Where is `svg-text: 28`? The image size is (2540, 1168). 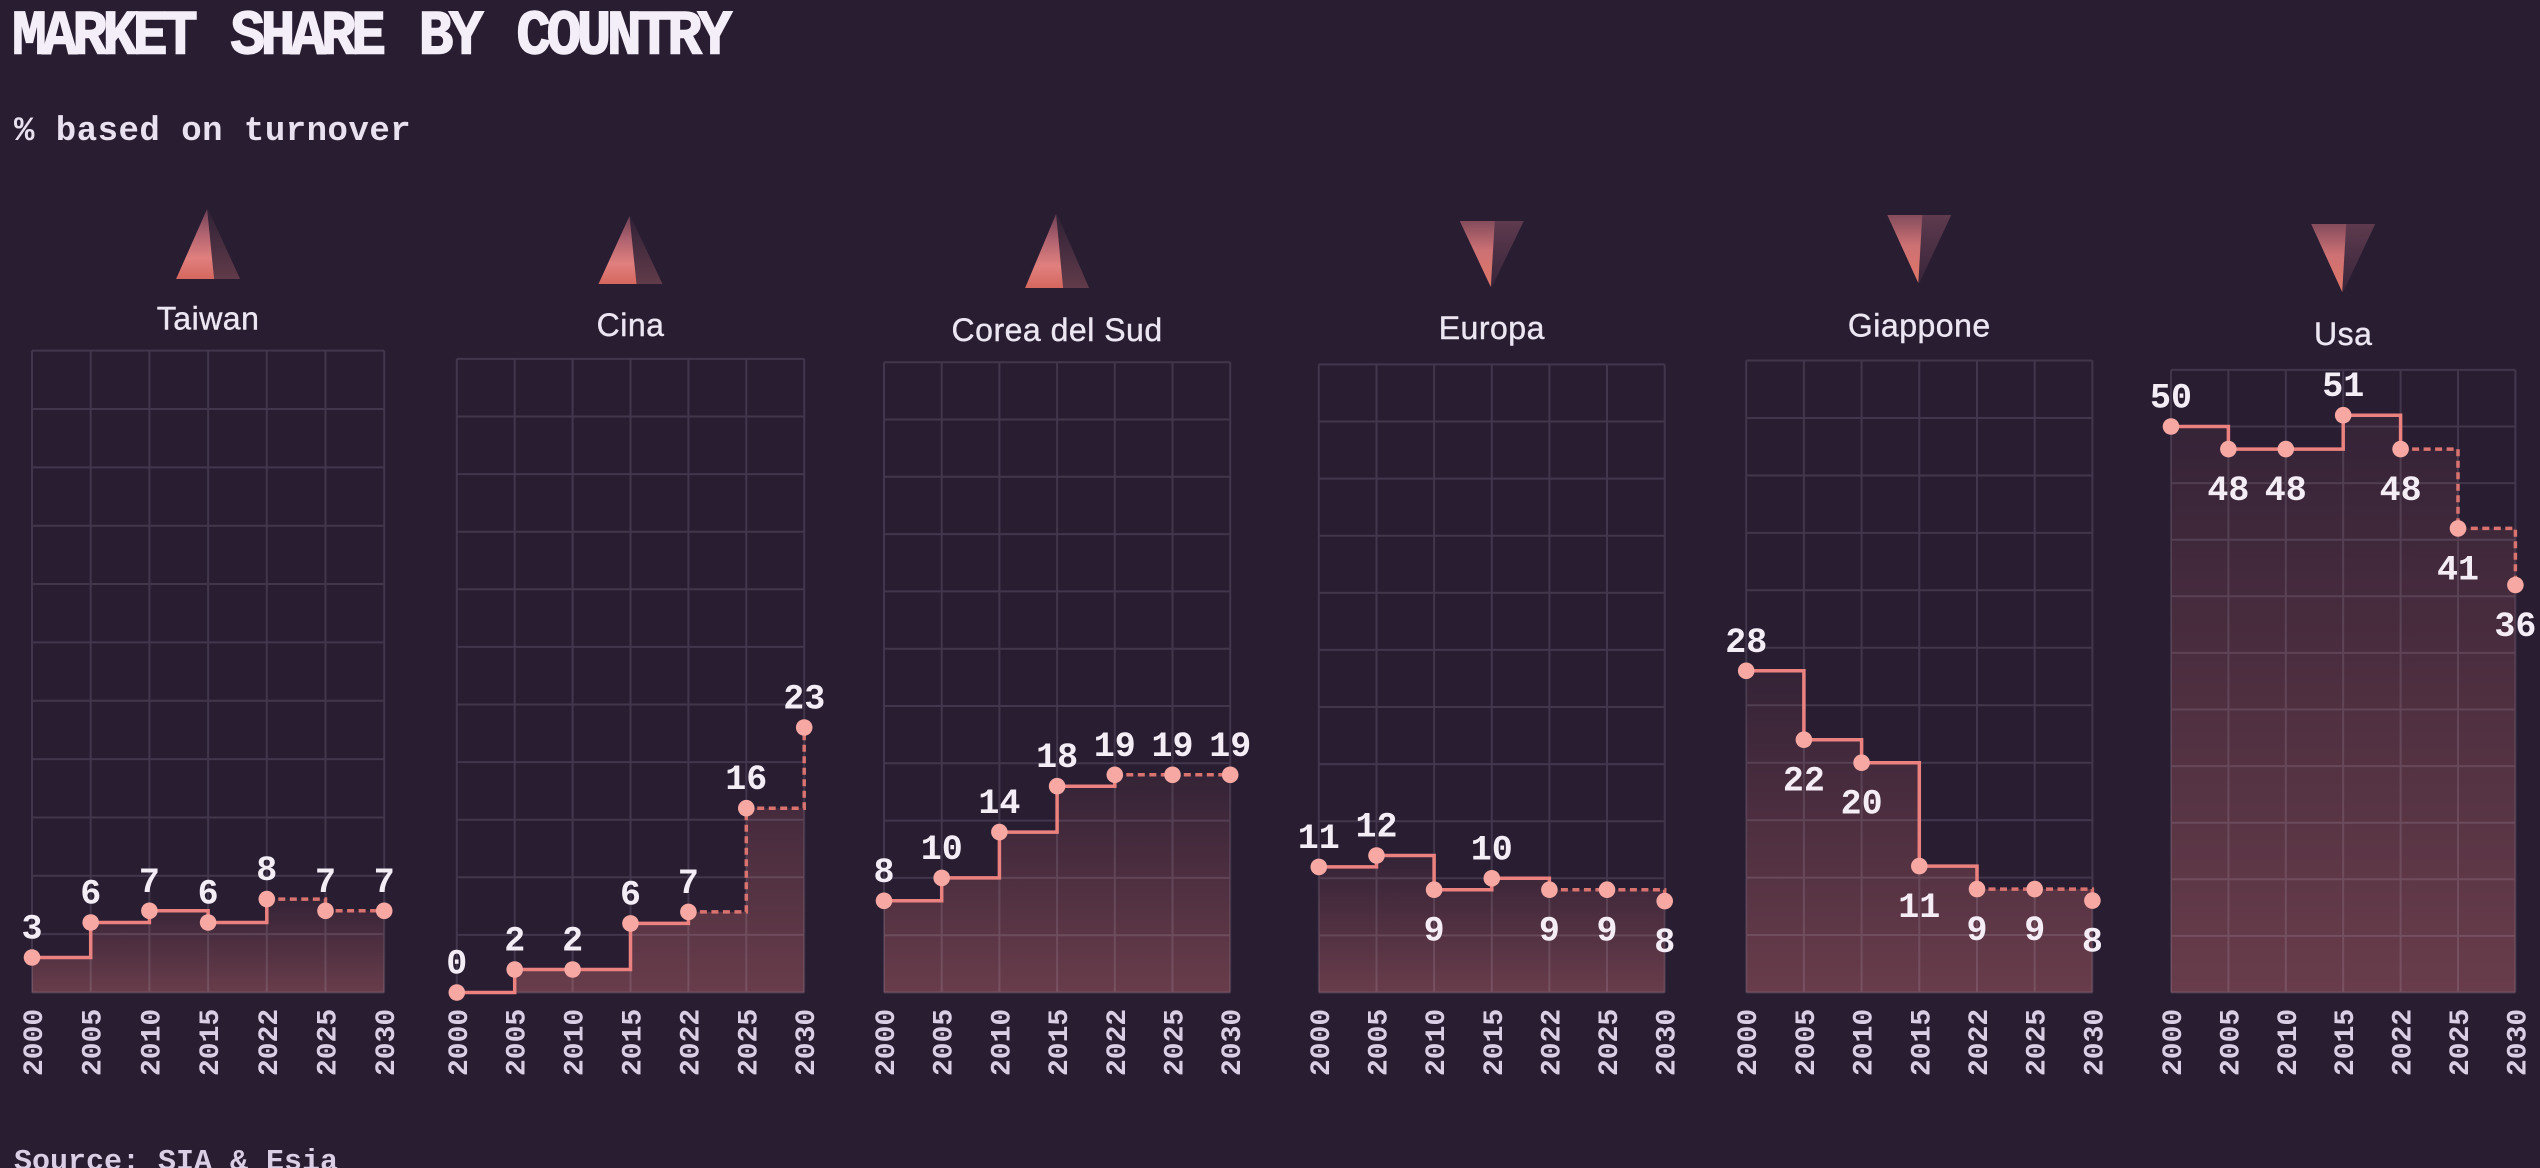
svg-text: 28 is located at coordinates (1746, 643).